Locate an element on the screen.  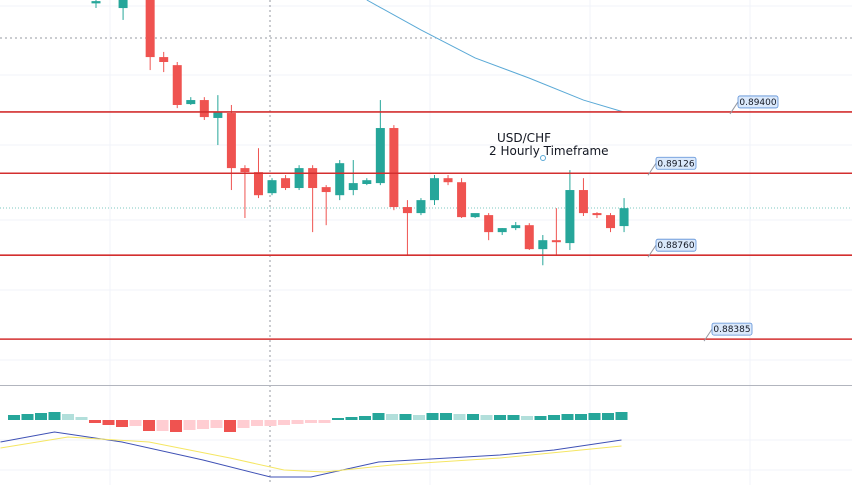
moving-average is located at coordinates (495, 56).